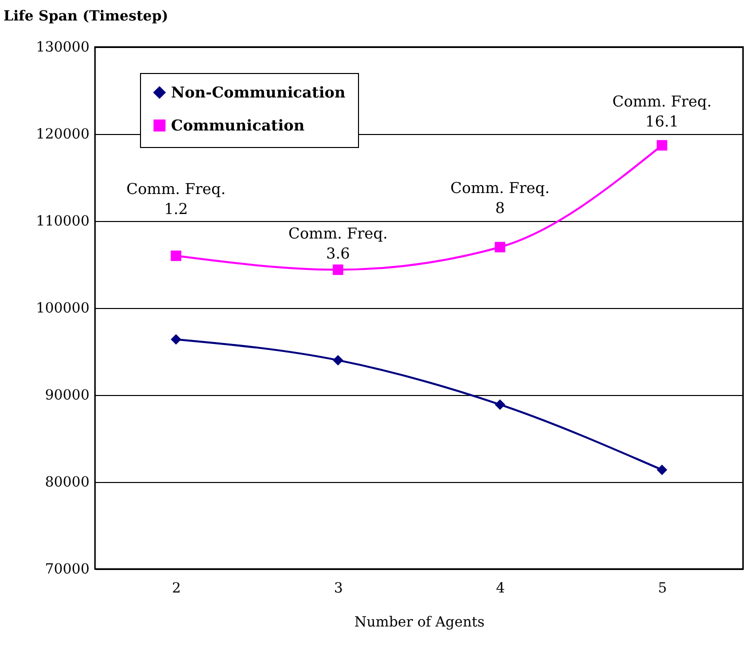 The height and width of the screenshot is (647, 744). I want to click on y-axis-title: Life Span (Timestep), so click(86, 16).